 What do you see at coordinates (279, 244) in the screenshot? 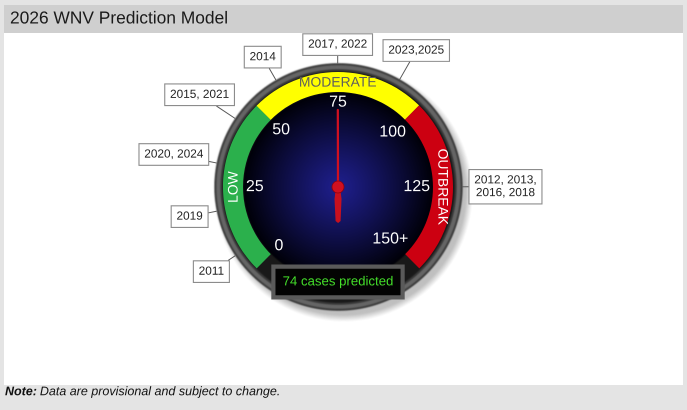
I see `text: 0` at bounding box center [279, 244].